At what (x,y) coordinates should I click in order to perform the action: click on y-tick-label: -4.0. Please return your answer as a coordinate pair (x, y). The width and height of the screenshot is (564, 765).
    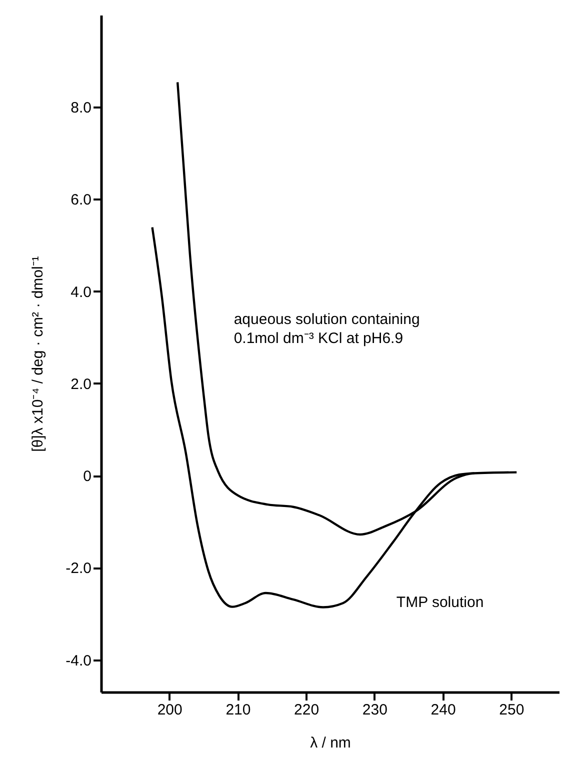
    Looking at the image, I should click on (79, 661).